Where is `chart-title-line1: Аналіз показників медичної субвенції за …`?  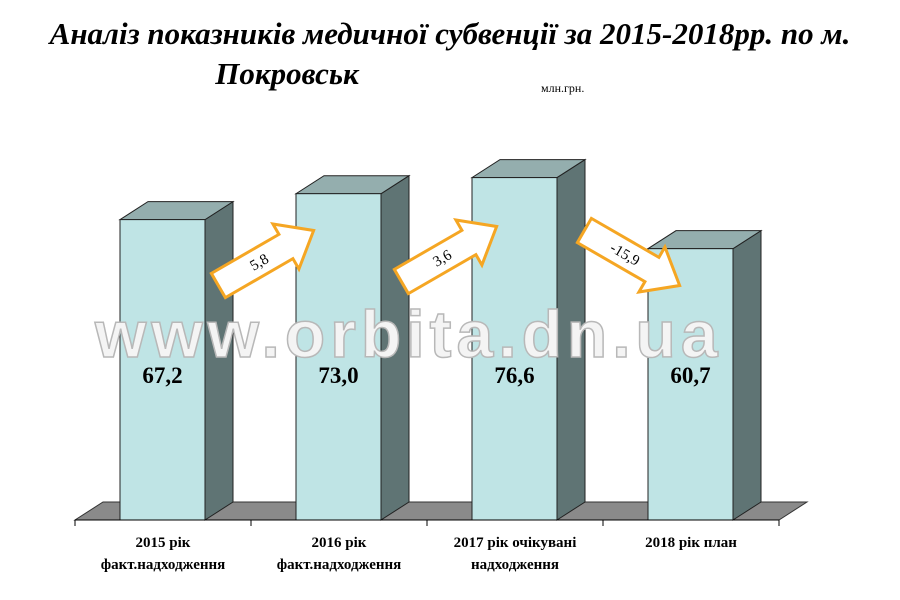 chart-title-line1: Аналіз показників медичної субвенції за … is located at coordinates (450, 33).